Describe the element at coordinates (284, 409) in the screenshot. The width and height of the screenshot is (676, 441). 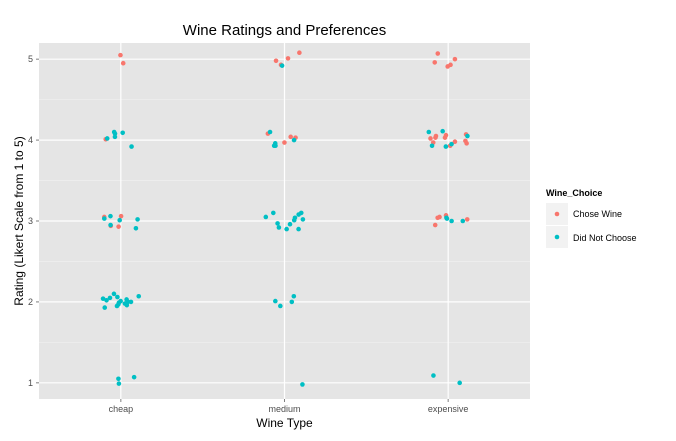
I see `x-tick-label: medium` at that location.